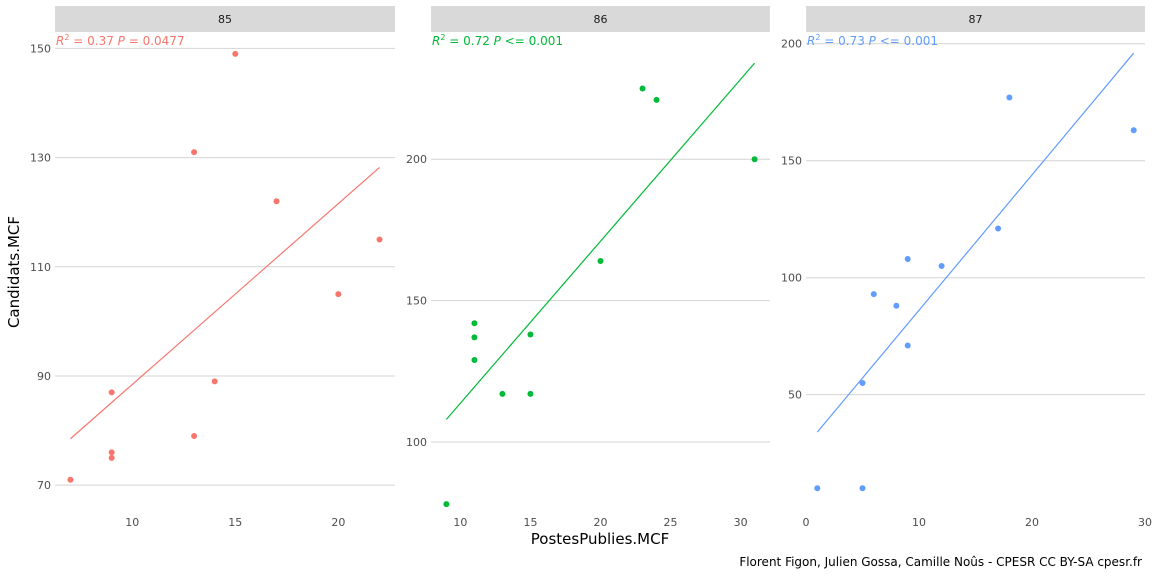  What do you see at coordinates (44, 376) in the screenshot?
I see `y-tick-label: 90` at bounding box center [44, 376].